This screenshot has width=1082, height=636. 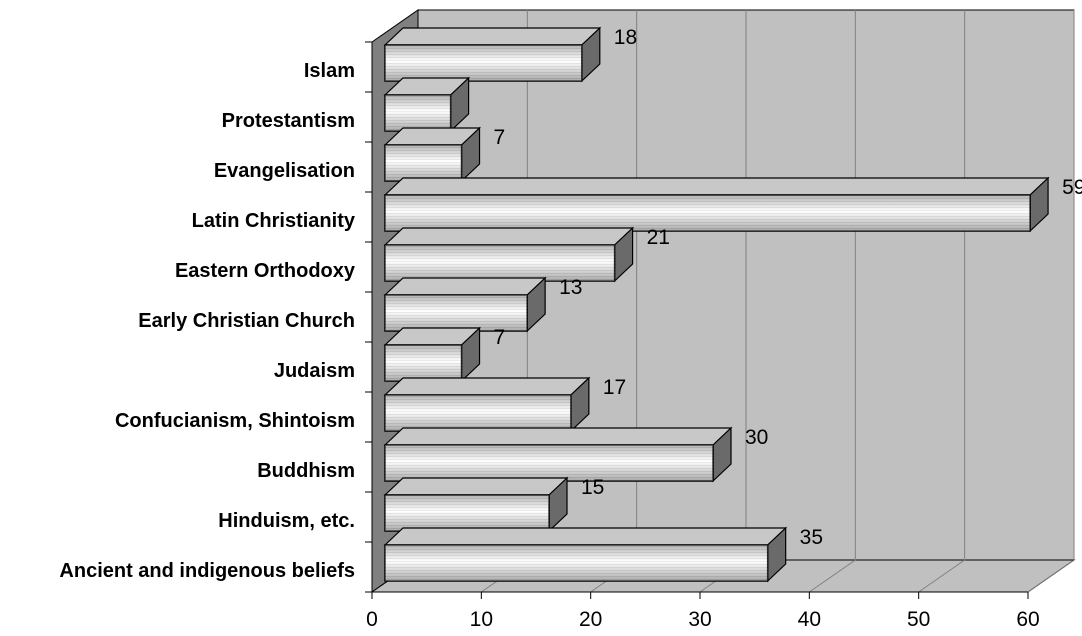 I want to click on data-label: 17, so click(x=614, y=387).